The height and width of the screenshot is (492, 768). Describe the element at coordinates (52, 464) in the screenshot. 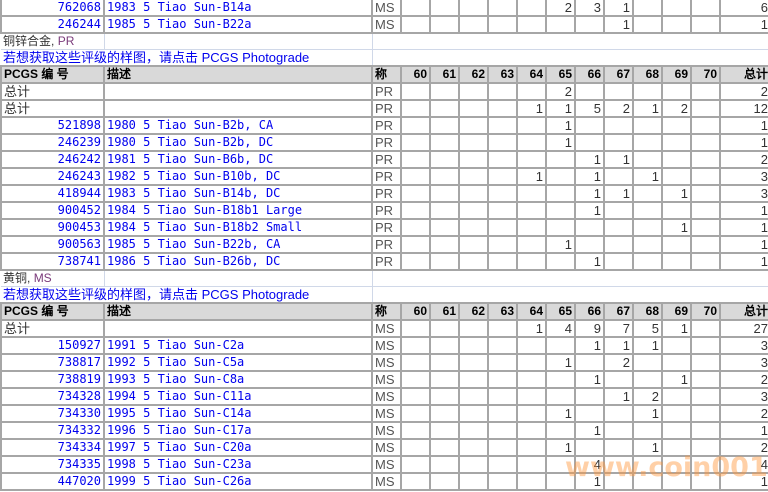

I see `pcgs-number-link: 734335` at that location.